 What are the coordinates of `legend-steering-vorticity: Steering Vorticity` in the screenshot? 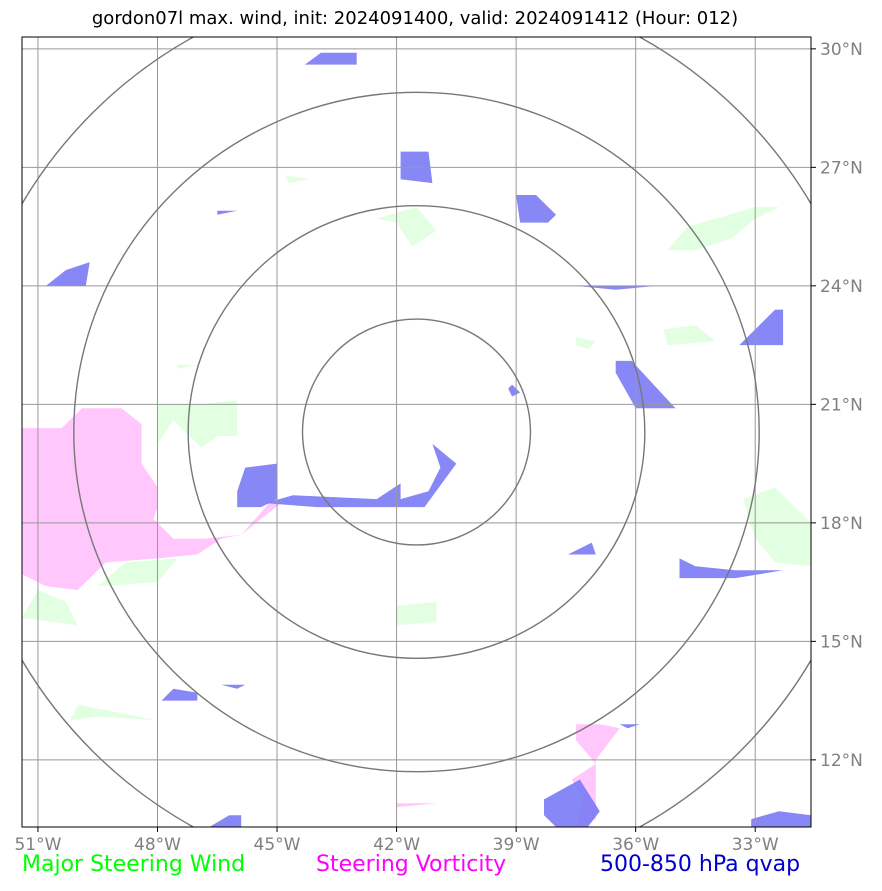 It's located at (411, 864).